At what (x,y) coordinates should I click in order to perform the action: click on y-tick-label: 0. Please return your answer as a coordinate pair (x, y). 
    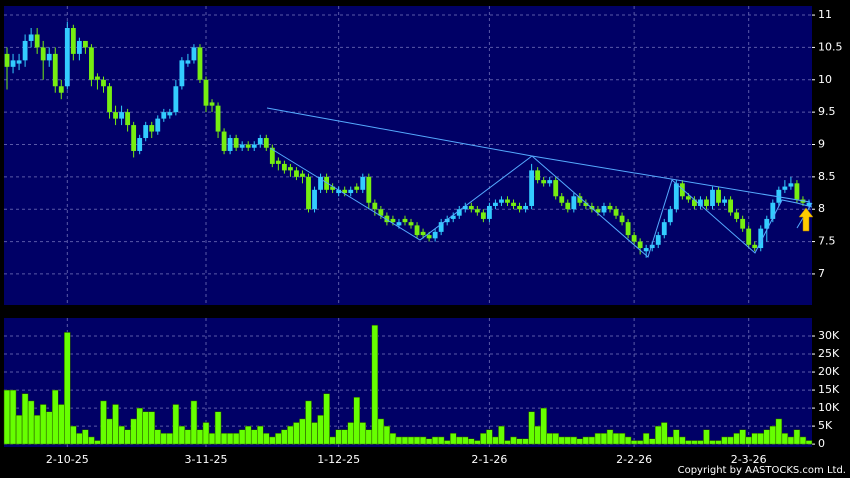
    Looking at the image, I should click on (821, 443).